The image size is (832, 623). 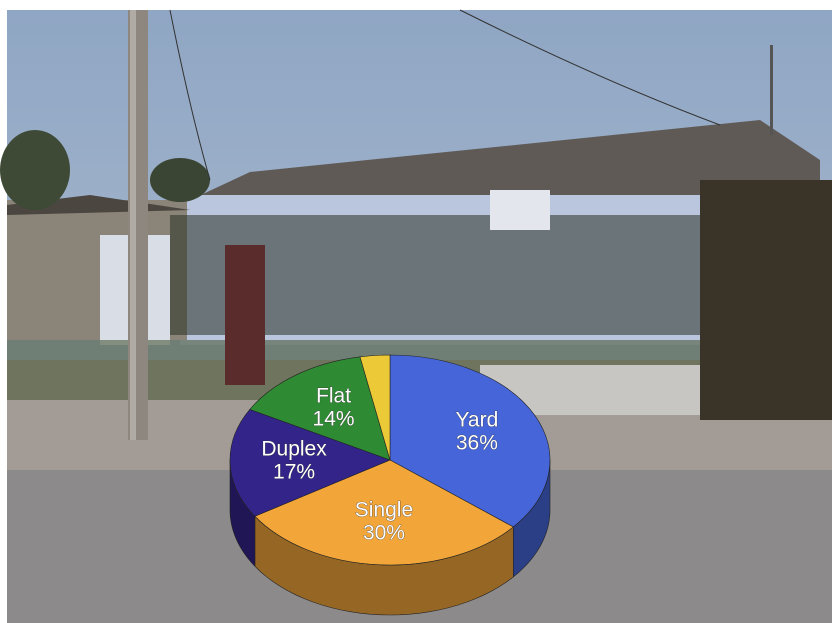 What do you see at coordinates (333, 396) in the screenshot?
I see `slice-label: Flat` at bounding box center [333, 396].